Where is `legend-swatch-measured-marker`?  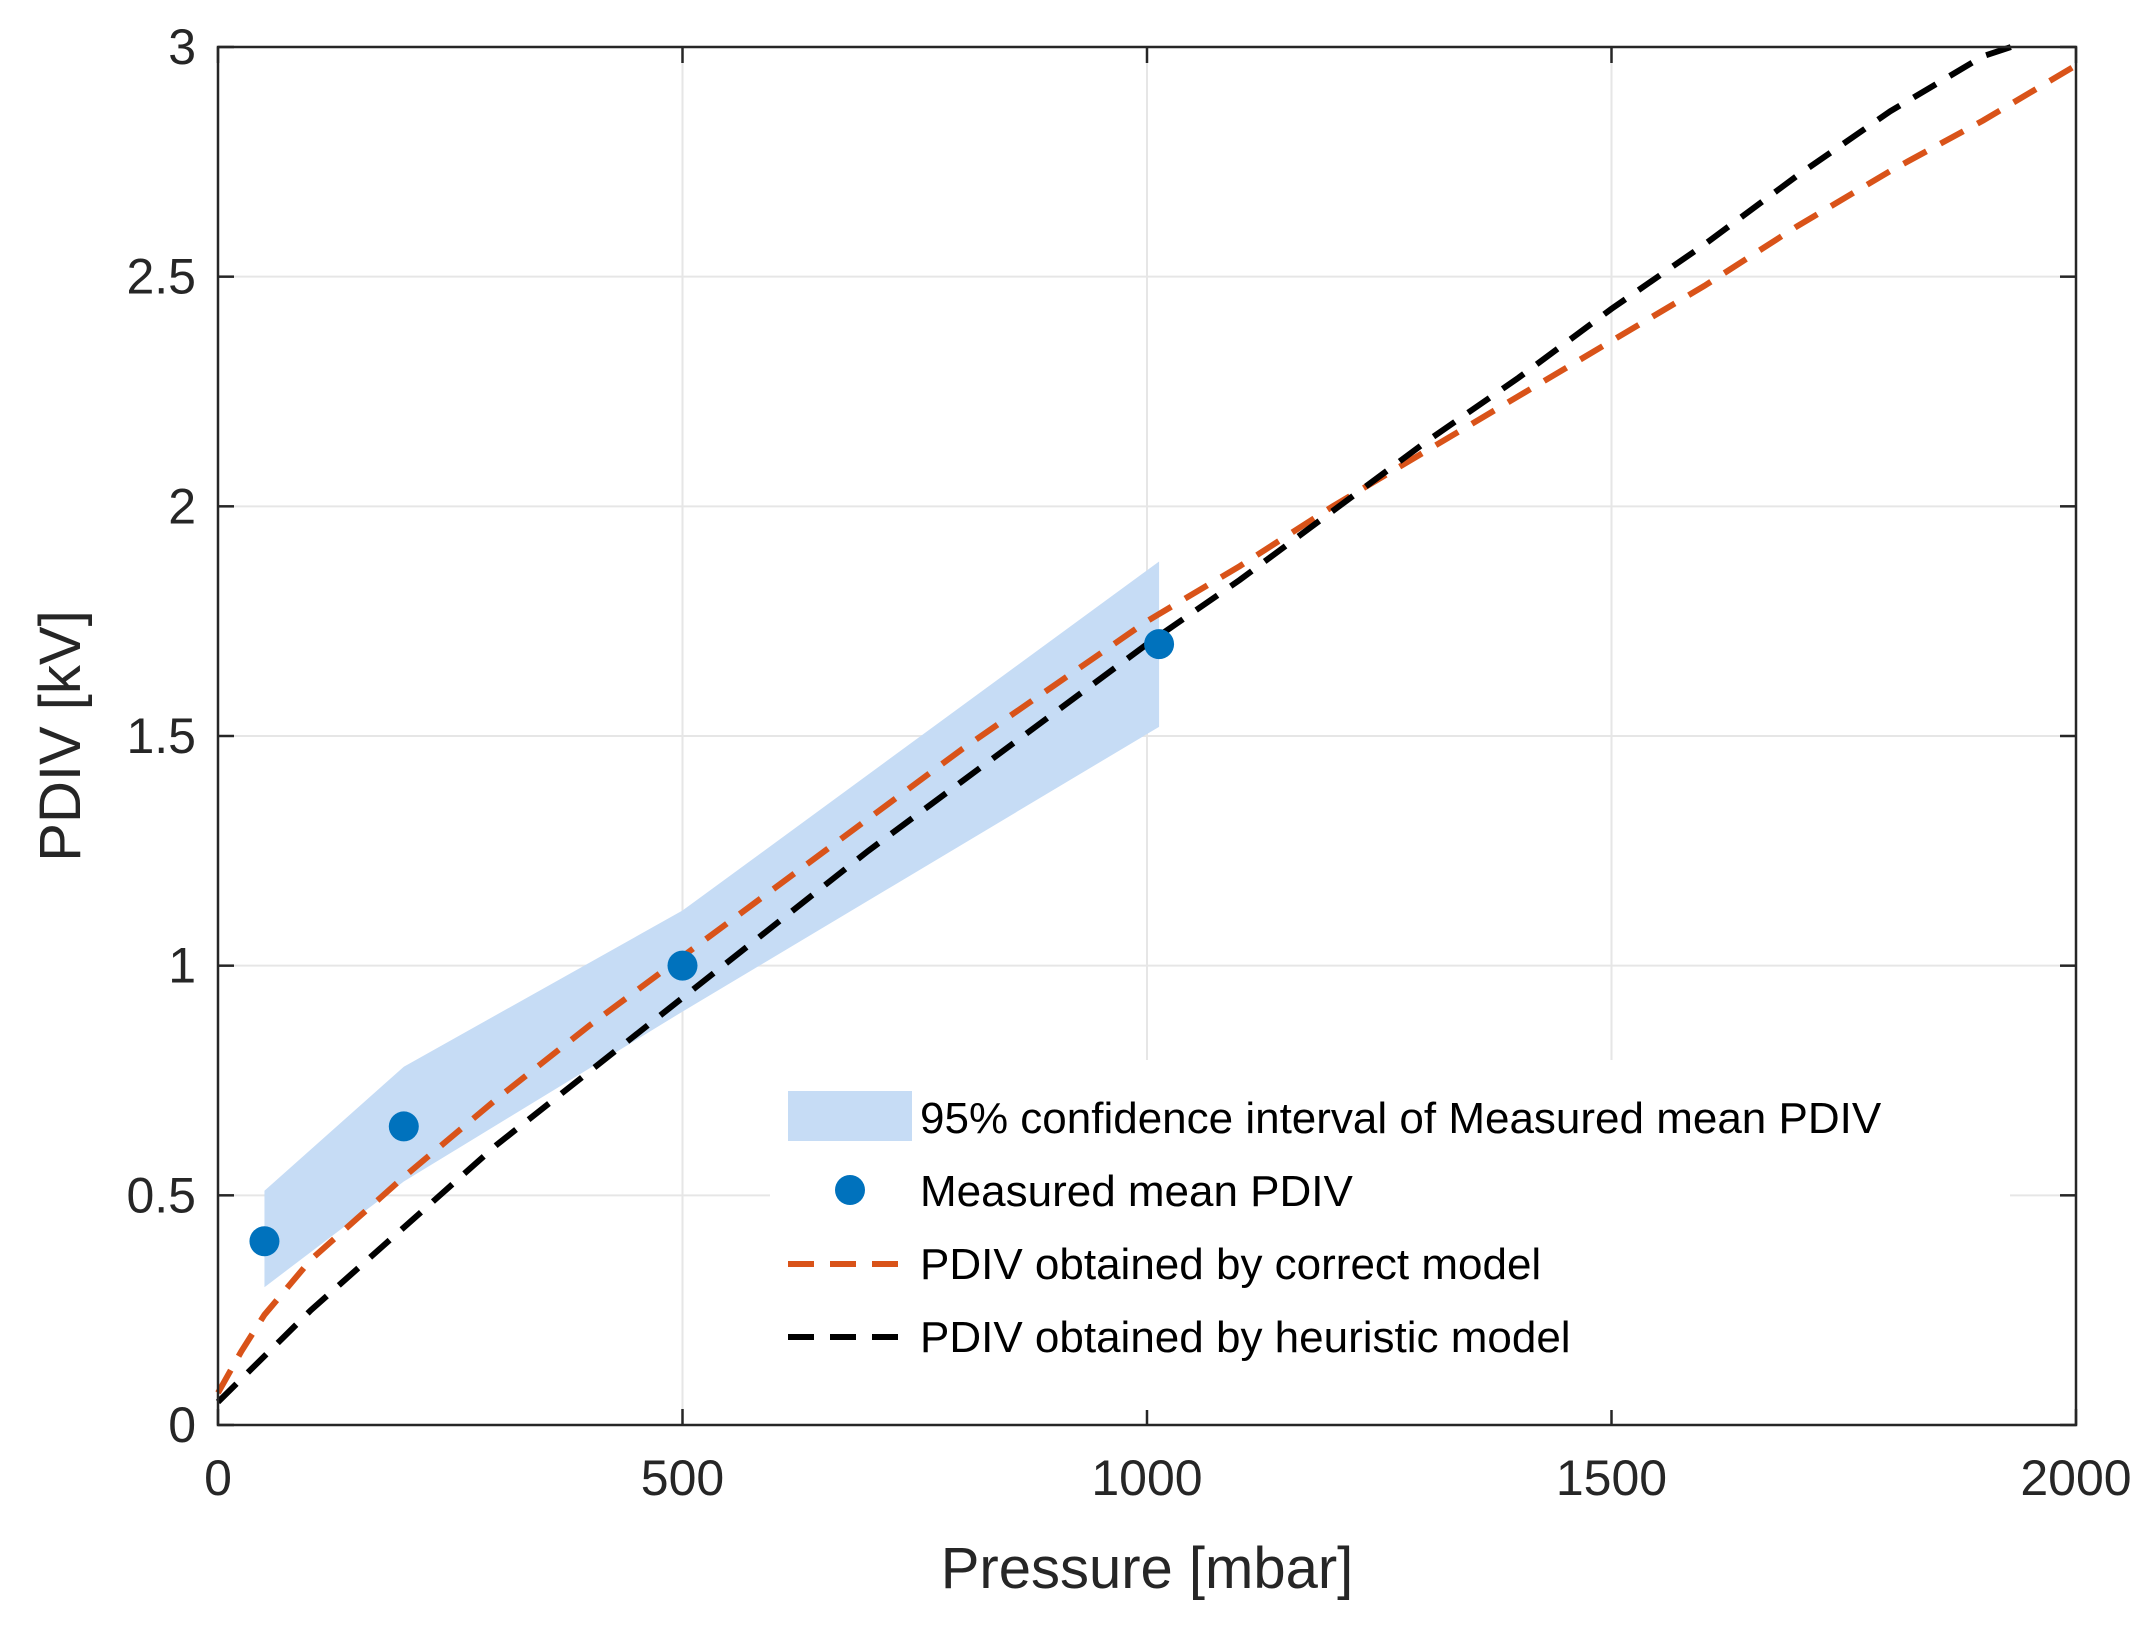 legend-swatch-measured-marker is located at coordinates (850, 1190).